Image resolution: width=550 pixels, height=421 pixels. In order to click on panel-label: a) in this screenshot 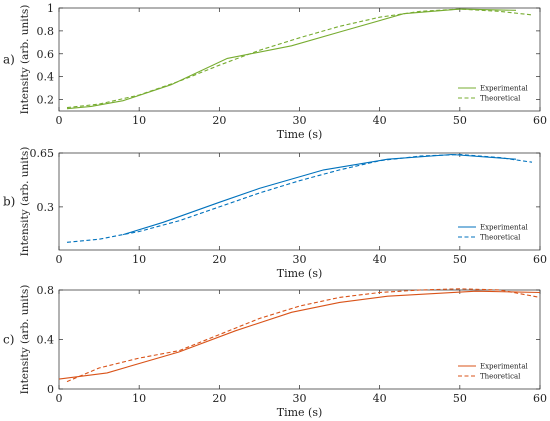, I will do `click(9, 60)`.